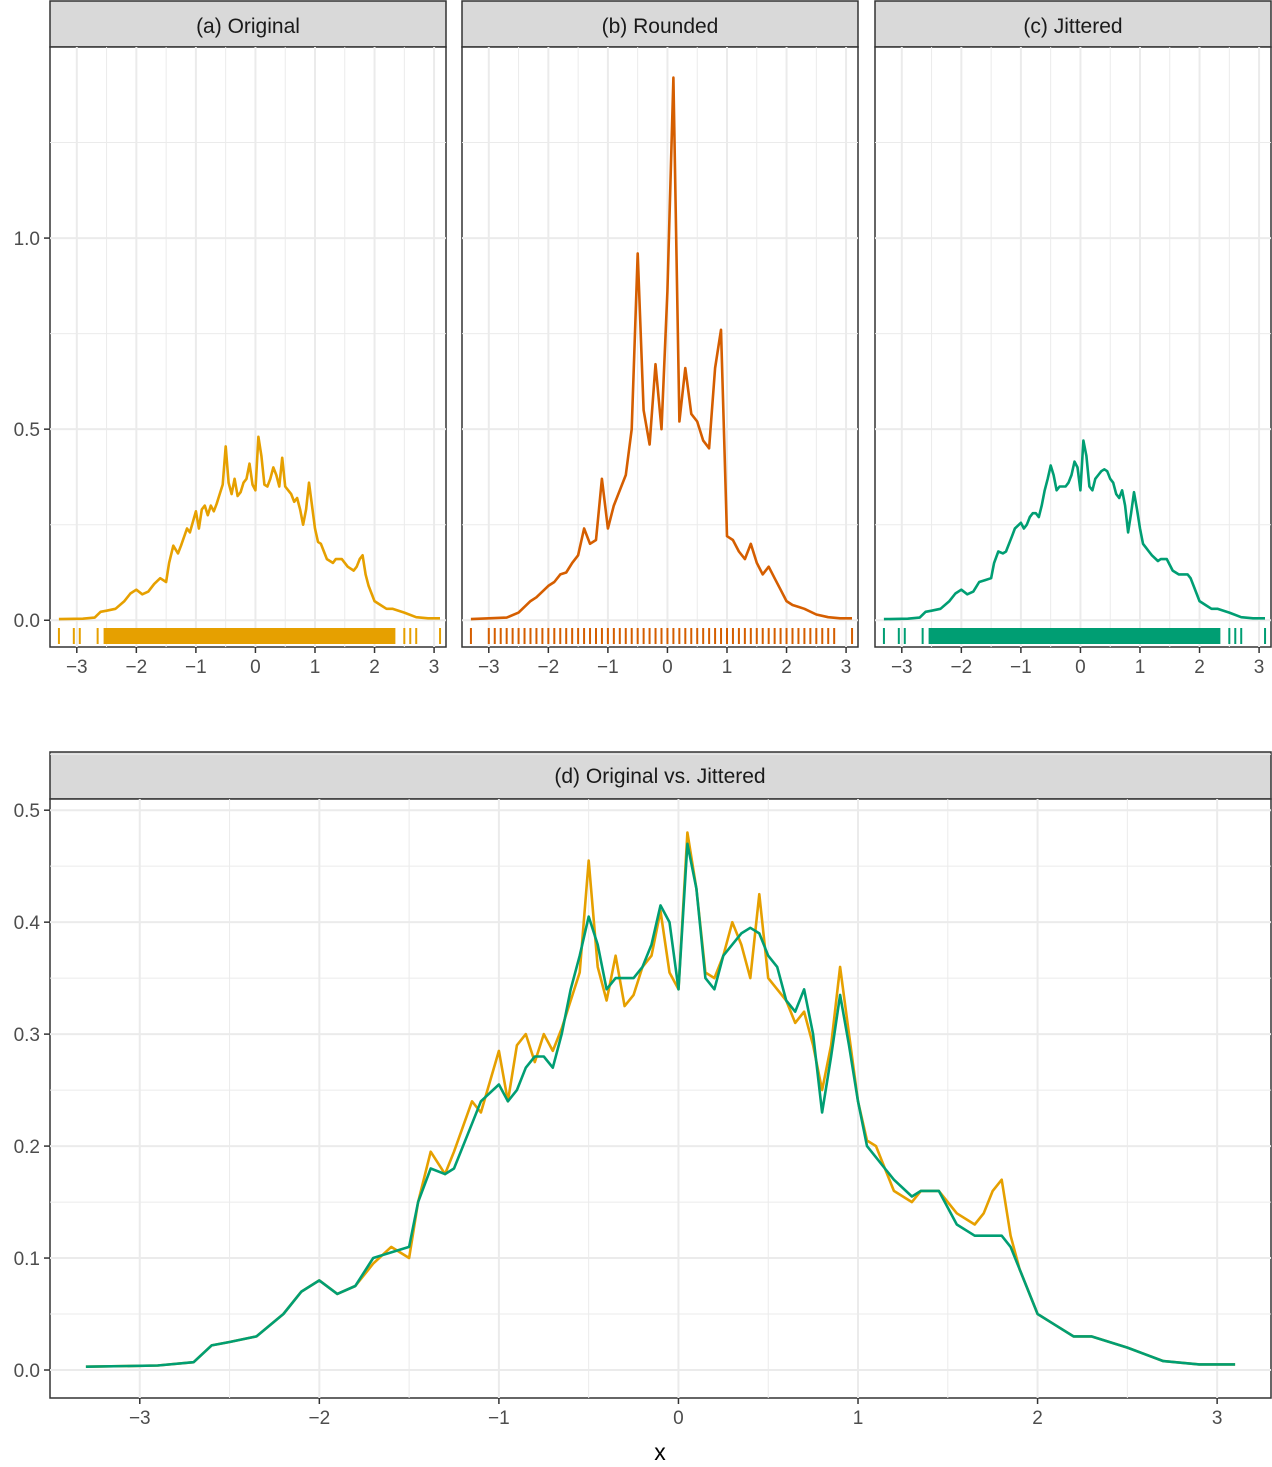 The width and height of the screenshot is (1272, 1467). I want to click on panel-c-density-line, so click(1074, 530).